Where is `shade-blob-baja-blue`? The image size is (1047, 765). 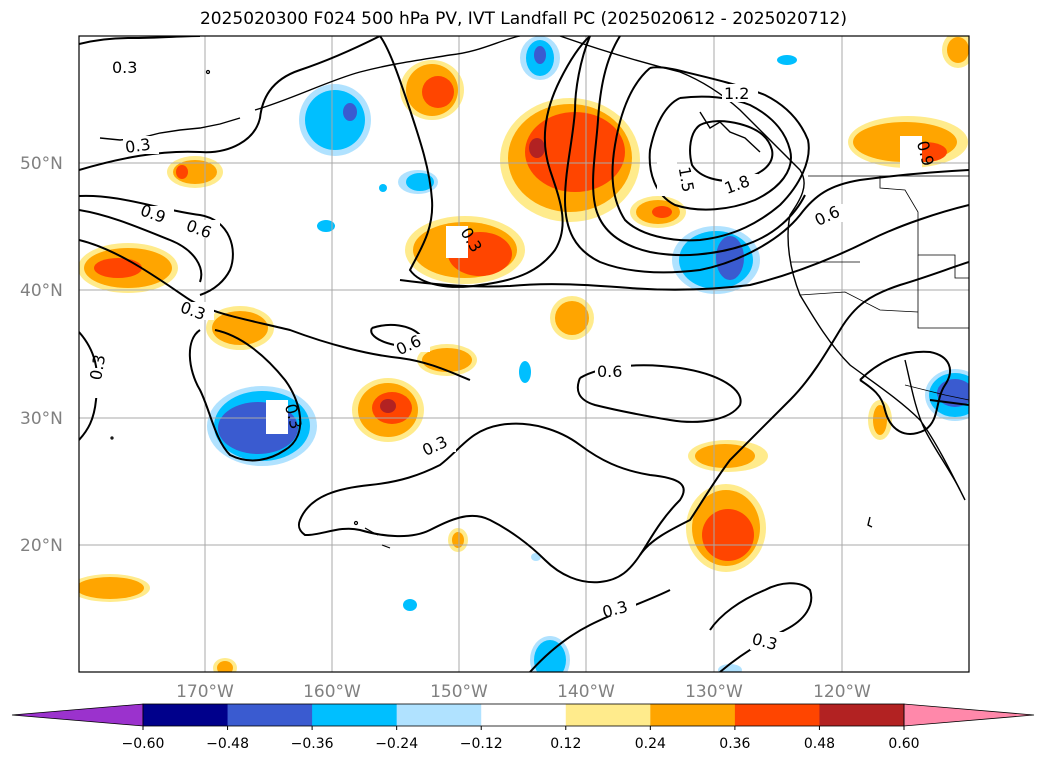 shade-blob-baja-blue is located at coordinates (947, 395).